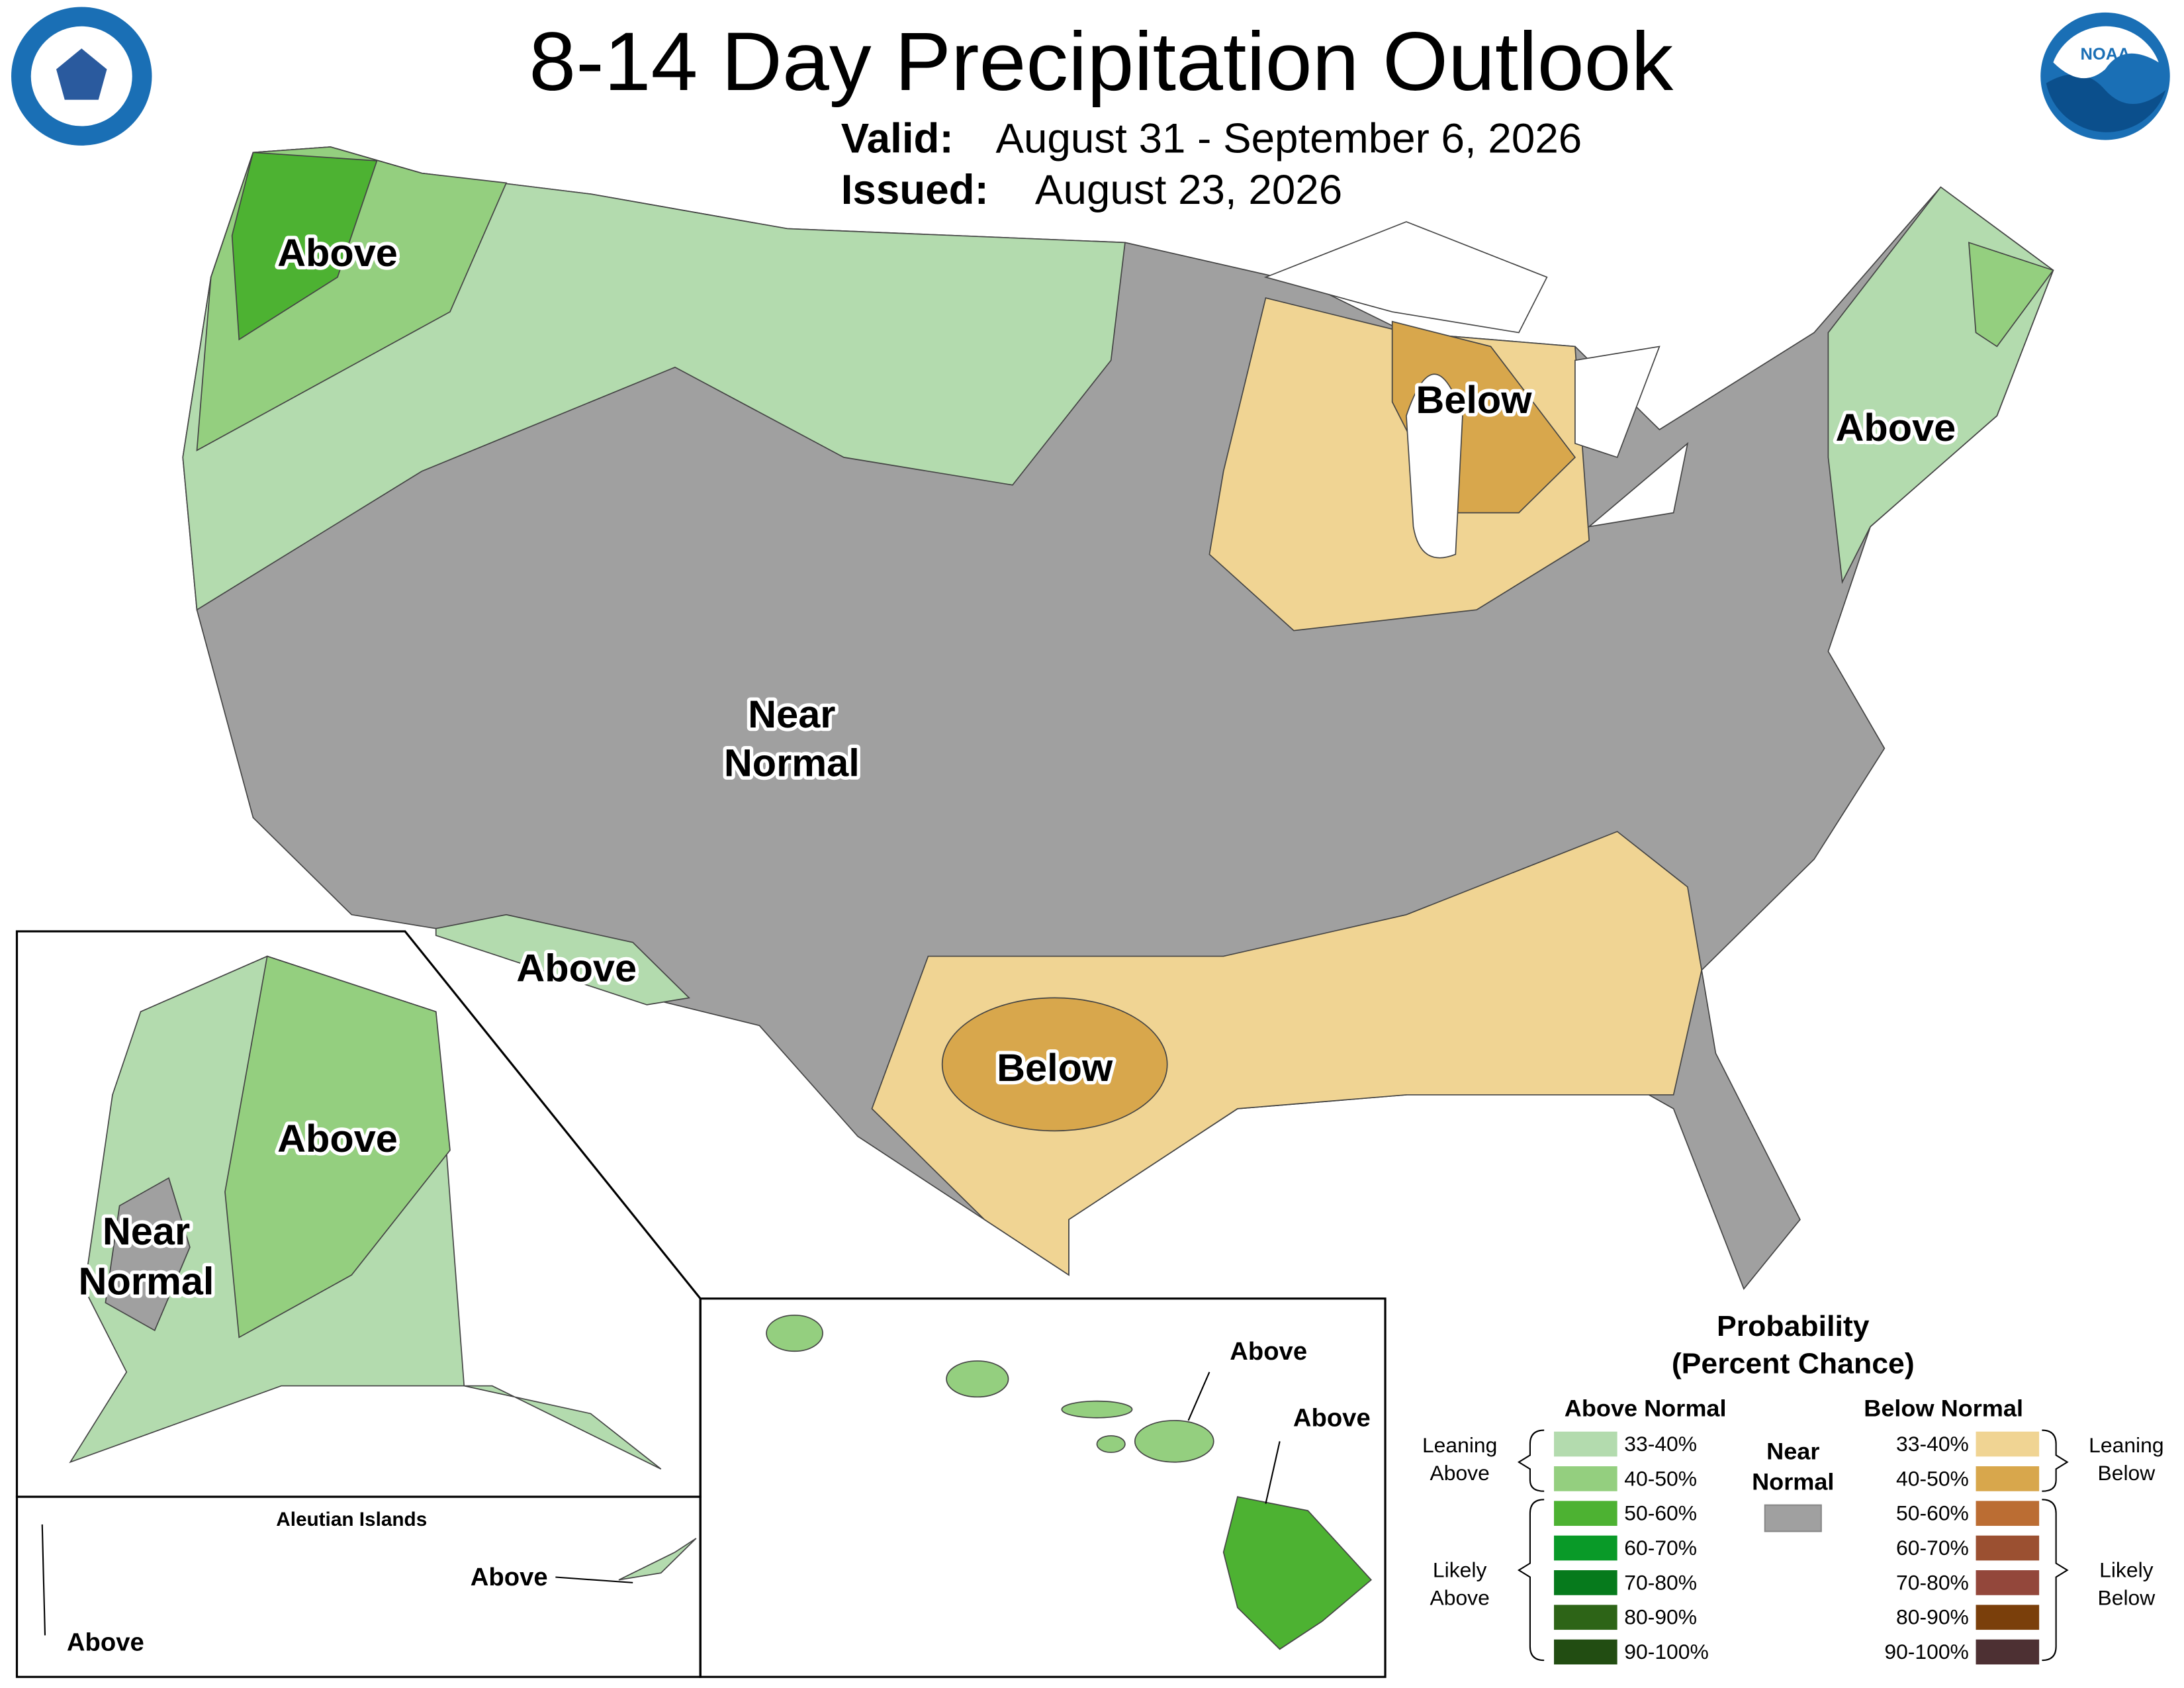 The height and width of the screenshot is (1688, 2184). What do you see at coordinates (351, 1519) in the screenshot?
I see `aleutian-title: Aleutian Islands` at bounding box center [351, 1519].